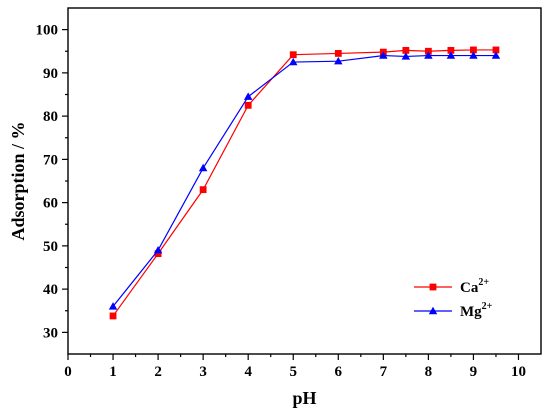 This screenshot has height=415, width=550. What do you see at coordinates (18, 180) in the screenshot?
I see `y-axis-title: Adsorption / %` at bounding box center [18, 180].